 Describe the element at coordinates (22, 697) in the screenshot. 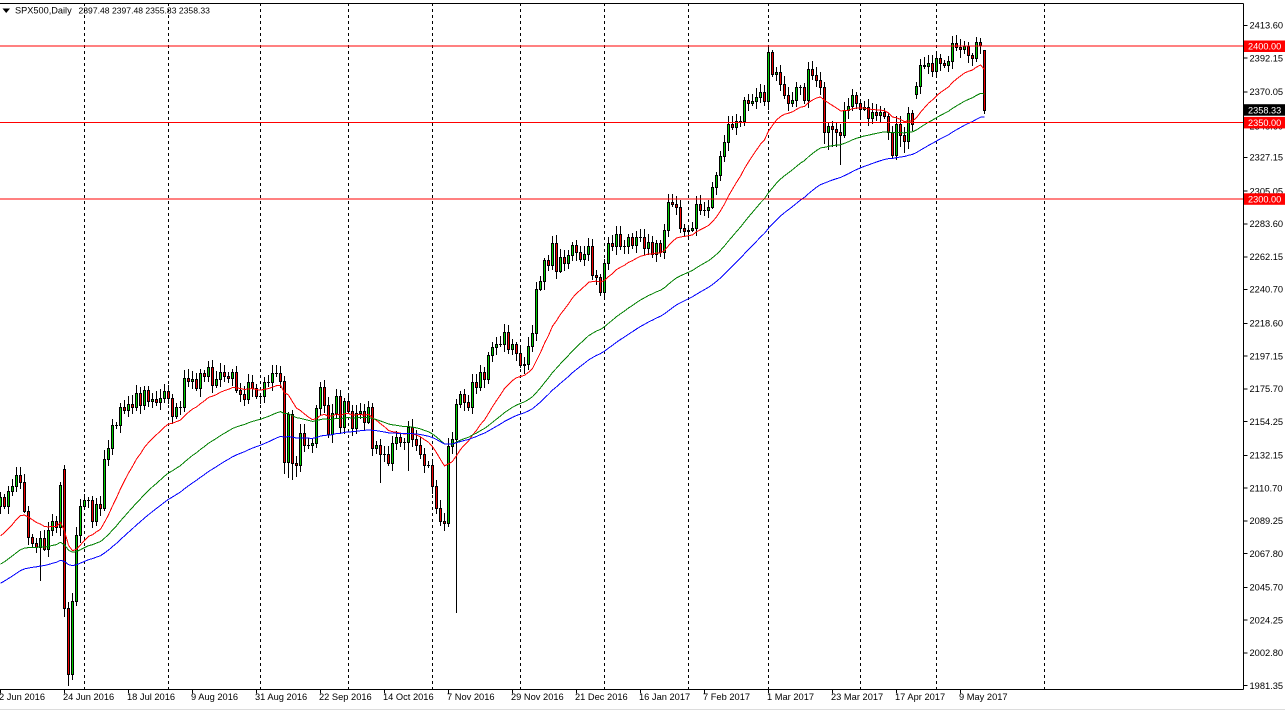

I see `svg-text: 2 Jun 2016` at that location.